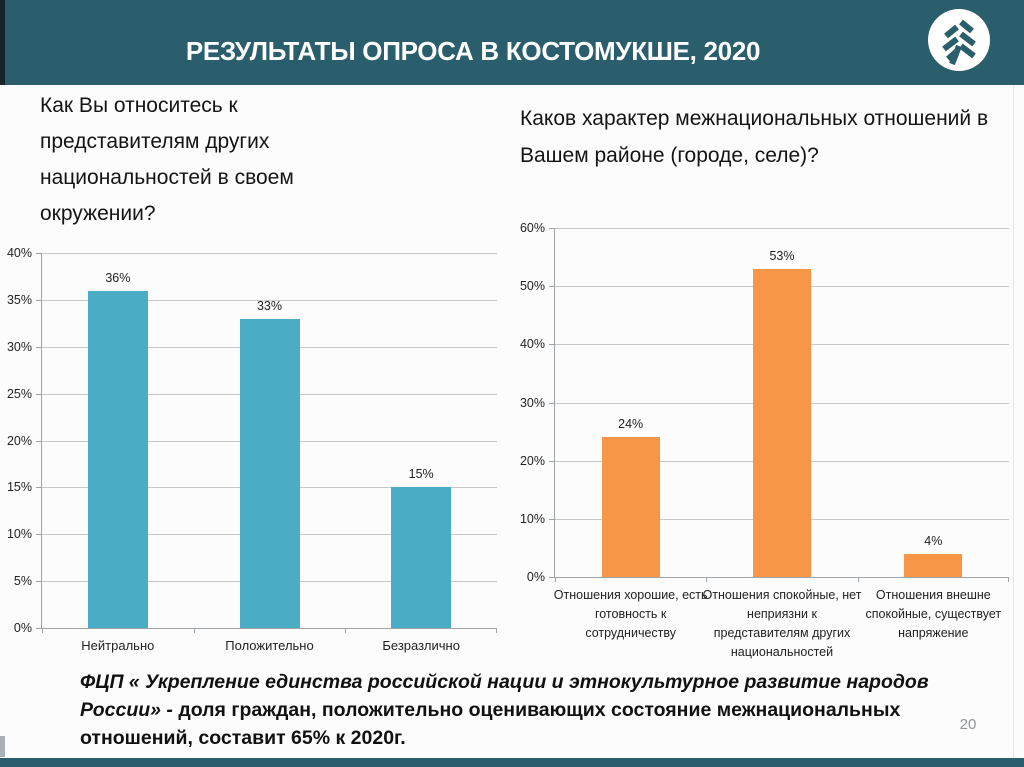  Describe the element at coordinates (968, 724) in the screenshot. I see `page-number: 20` at that location.